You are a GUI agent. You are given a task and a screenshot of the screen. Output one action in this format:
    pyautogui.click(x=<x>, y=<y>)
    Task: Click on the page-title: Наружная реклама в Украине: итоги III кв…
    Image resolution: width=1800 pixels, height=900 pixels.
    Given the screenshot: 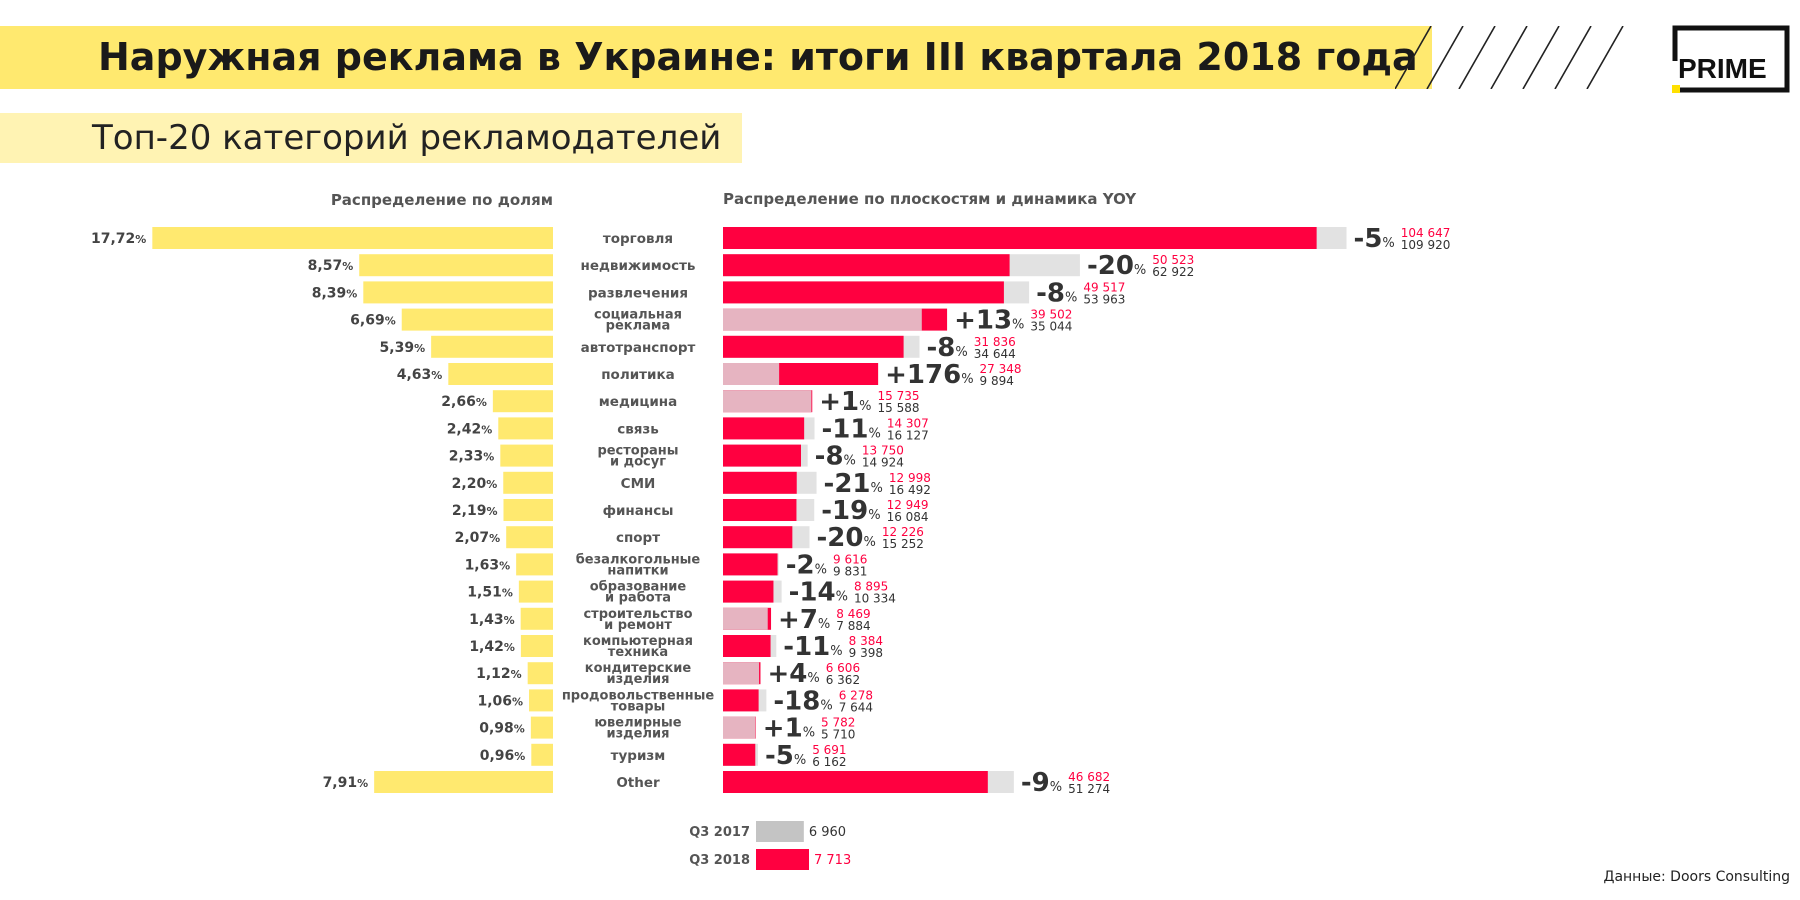 What is the action you would take?
    pyautogui.click(x=758, y=57)
    